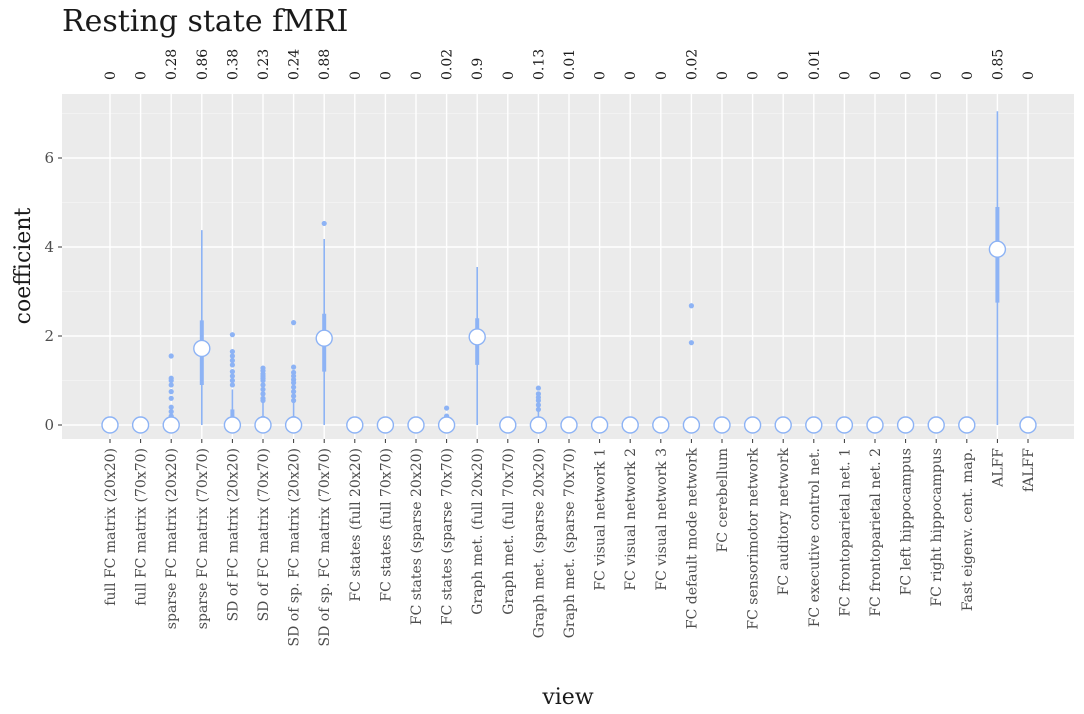 The image size is (1084, 714). Describe the element at coordinates (1029, 470) in the screenshot. I see `x-tick-label: fALFF` at that location.